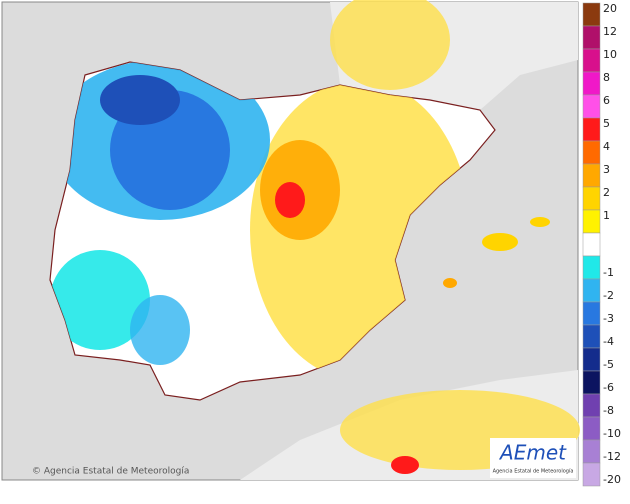 The image size is (630, 504). I want to click on legend-label: -20, so click(612, 479).